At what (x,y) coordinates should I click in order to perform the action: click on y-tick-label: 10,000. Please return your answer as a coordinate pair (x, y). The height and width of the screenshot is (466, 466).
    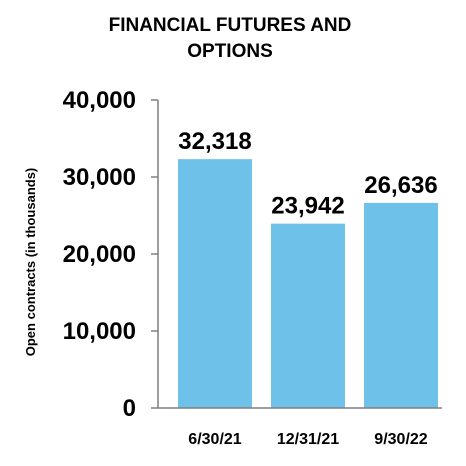
    Looking at the image, I should click on (99, 331).